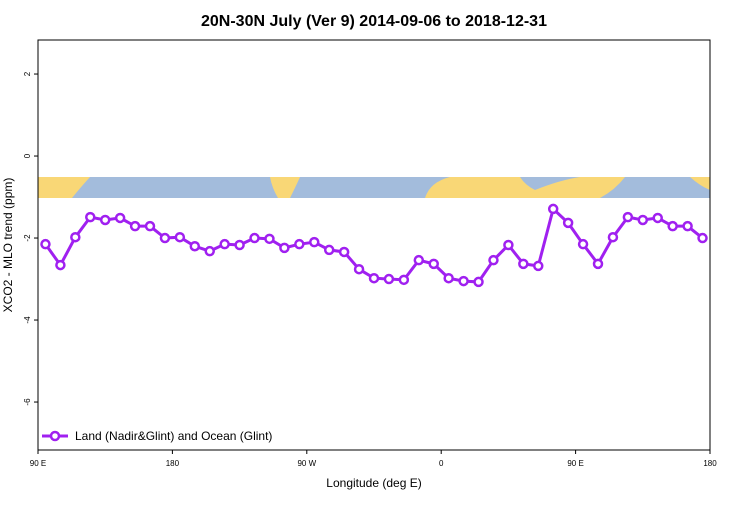 The image size is (750, 505). Describe the element at coordinates (374, 187) in the screenshot. I see `map-strip` at that location.